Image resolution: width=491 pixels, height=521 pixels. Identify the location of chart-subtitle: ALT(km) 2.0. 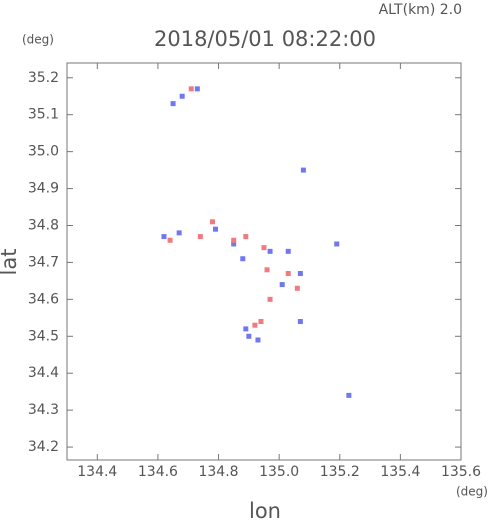
(420, 10).